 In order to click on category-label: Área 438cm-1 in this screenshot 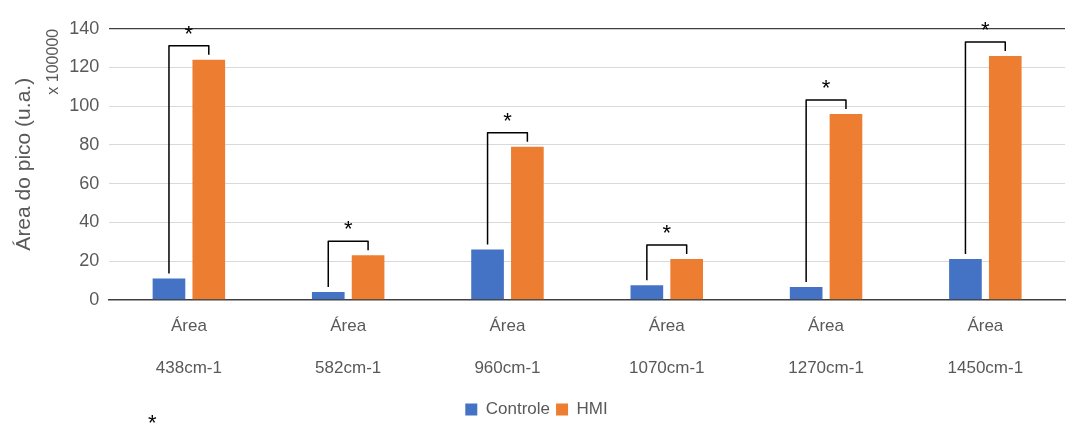, I will do `click(188, 346)`.